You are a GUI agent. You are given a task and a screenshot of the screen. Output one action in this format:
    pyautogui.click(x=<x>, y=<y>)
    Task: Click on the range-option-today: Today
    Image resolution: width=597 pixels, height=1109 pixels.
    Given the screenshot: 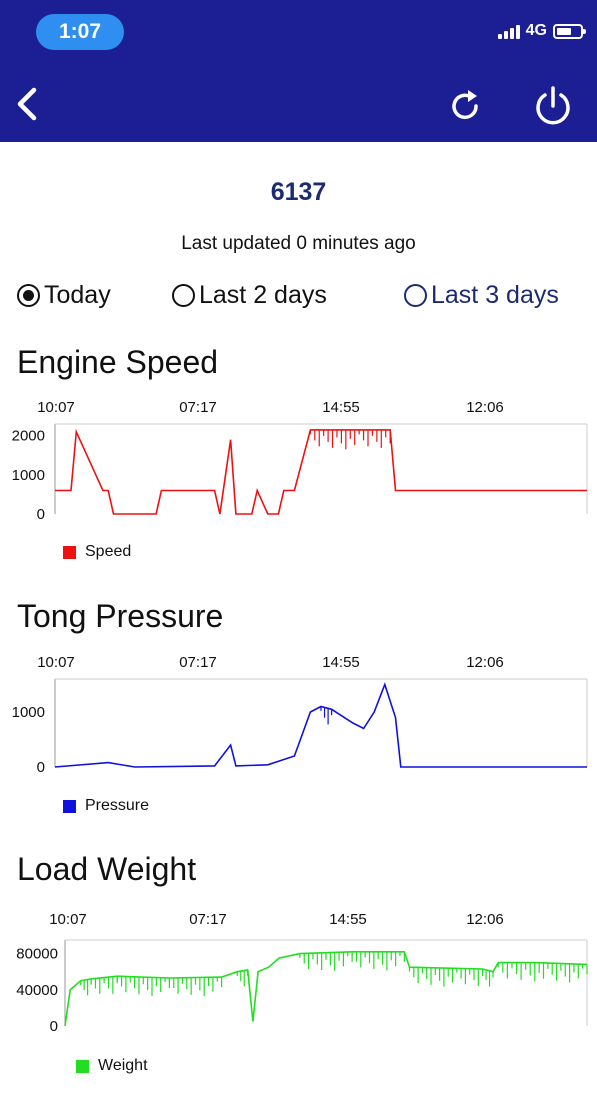 What is the action you would take?
    pyautogui.click(x=64, y=295)
    